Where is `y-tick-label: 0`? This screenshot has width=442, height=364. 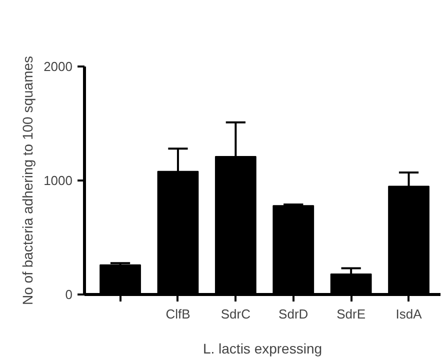 y-tick-label: 0 is located at coordinates (69, 294).